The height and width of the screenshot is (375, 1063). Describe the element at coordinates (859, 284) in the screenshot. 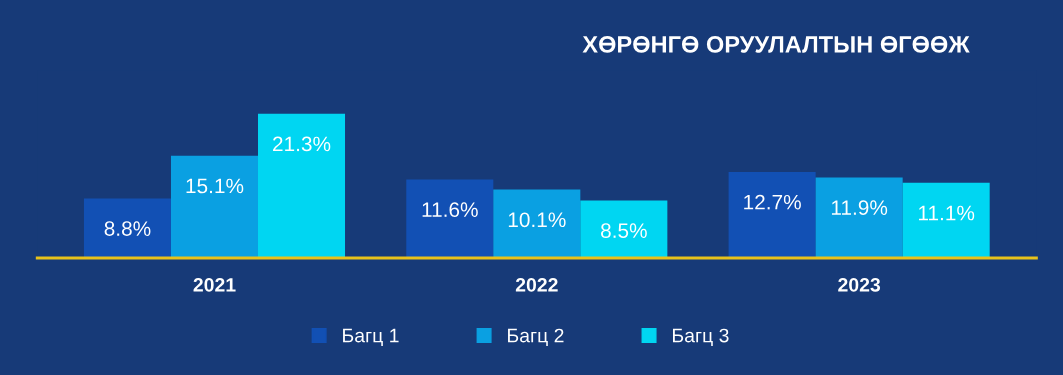

I see `x-tick-label: 2023` at that location.